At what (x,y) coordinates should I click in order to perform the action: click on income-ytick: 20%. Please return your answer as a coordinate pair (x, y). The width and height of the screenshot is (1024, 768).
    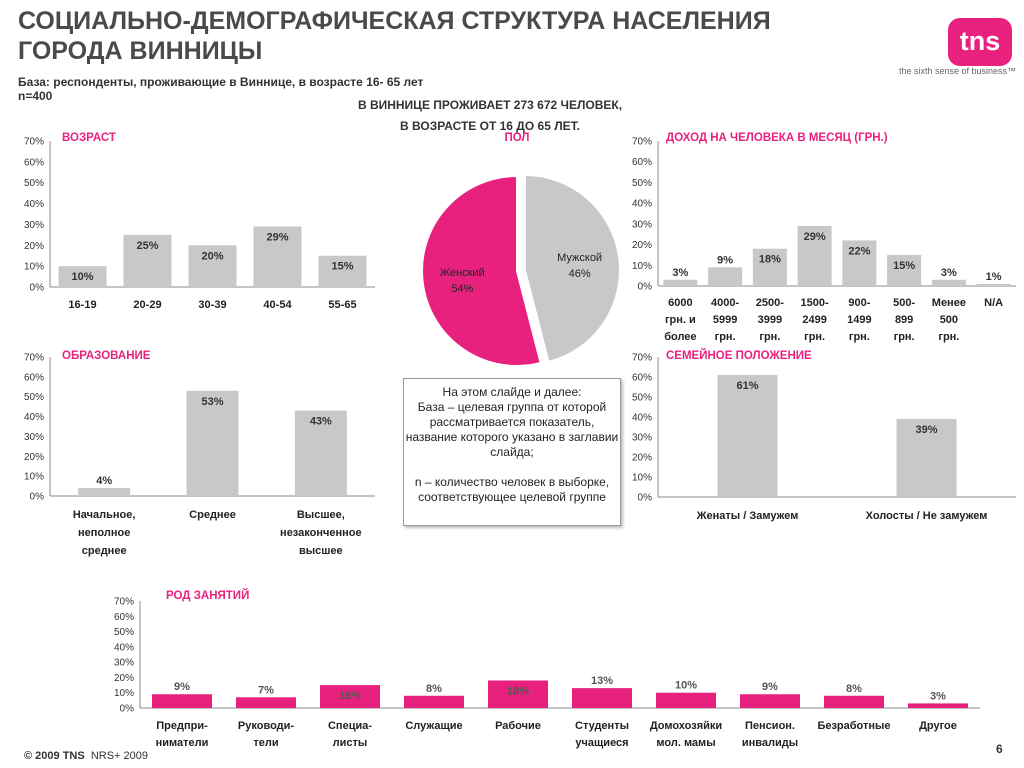
    Looking at the image, I should click on (642, 245).